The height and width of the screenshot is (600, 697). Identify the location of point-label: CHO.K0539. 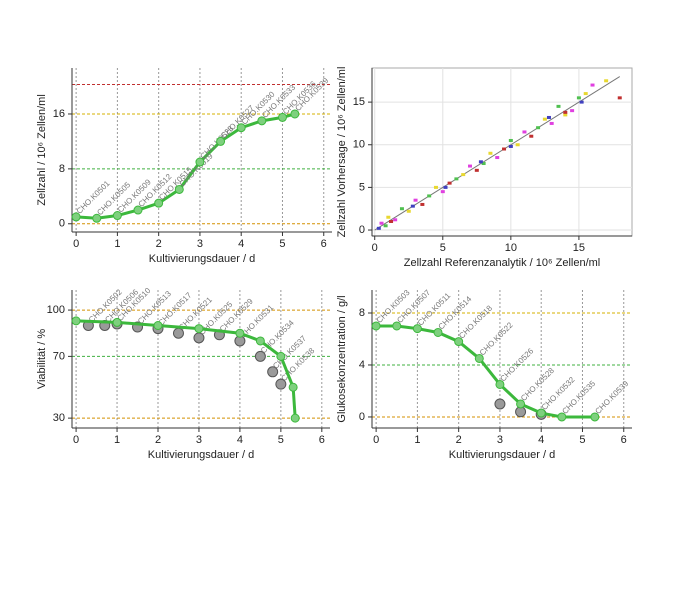
(611, 397).